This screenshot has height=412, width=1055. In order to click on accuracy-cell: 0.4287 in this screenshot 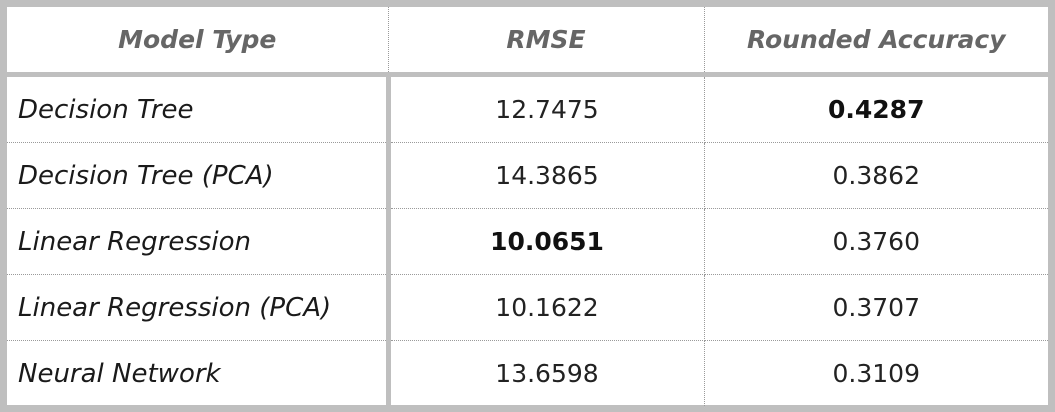, I will do `click(876, 108)`.